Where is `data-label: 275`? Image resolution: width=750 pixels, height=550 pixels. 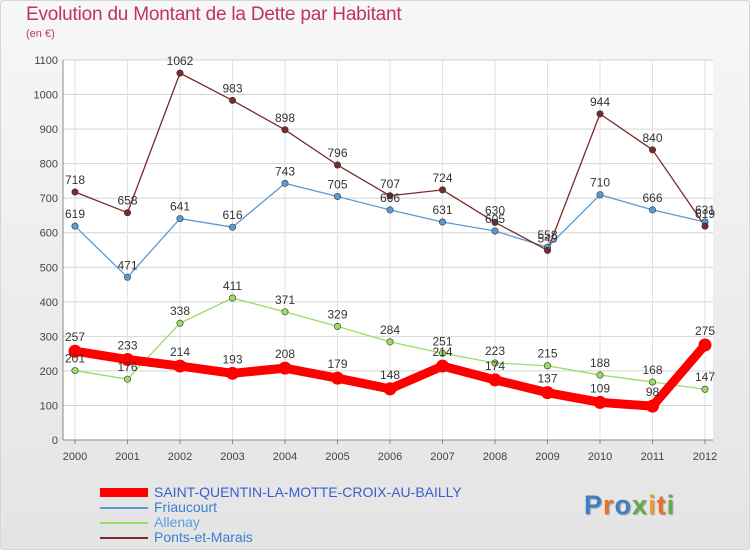
data-label: 275 is located at coordinates (705, 331).